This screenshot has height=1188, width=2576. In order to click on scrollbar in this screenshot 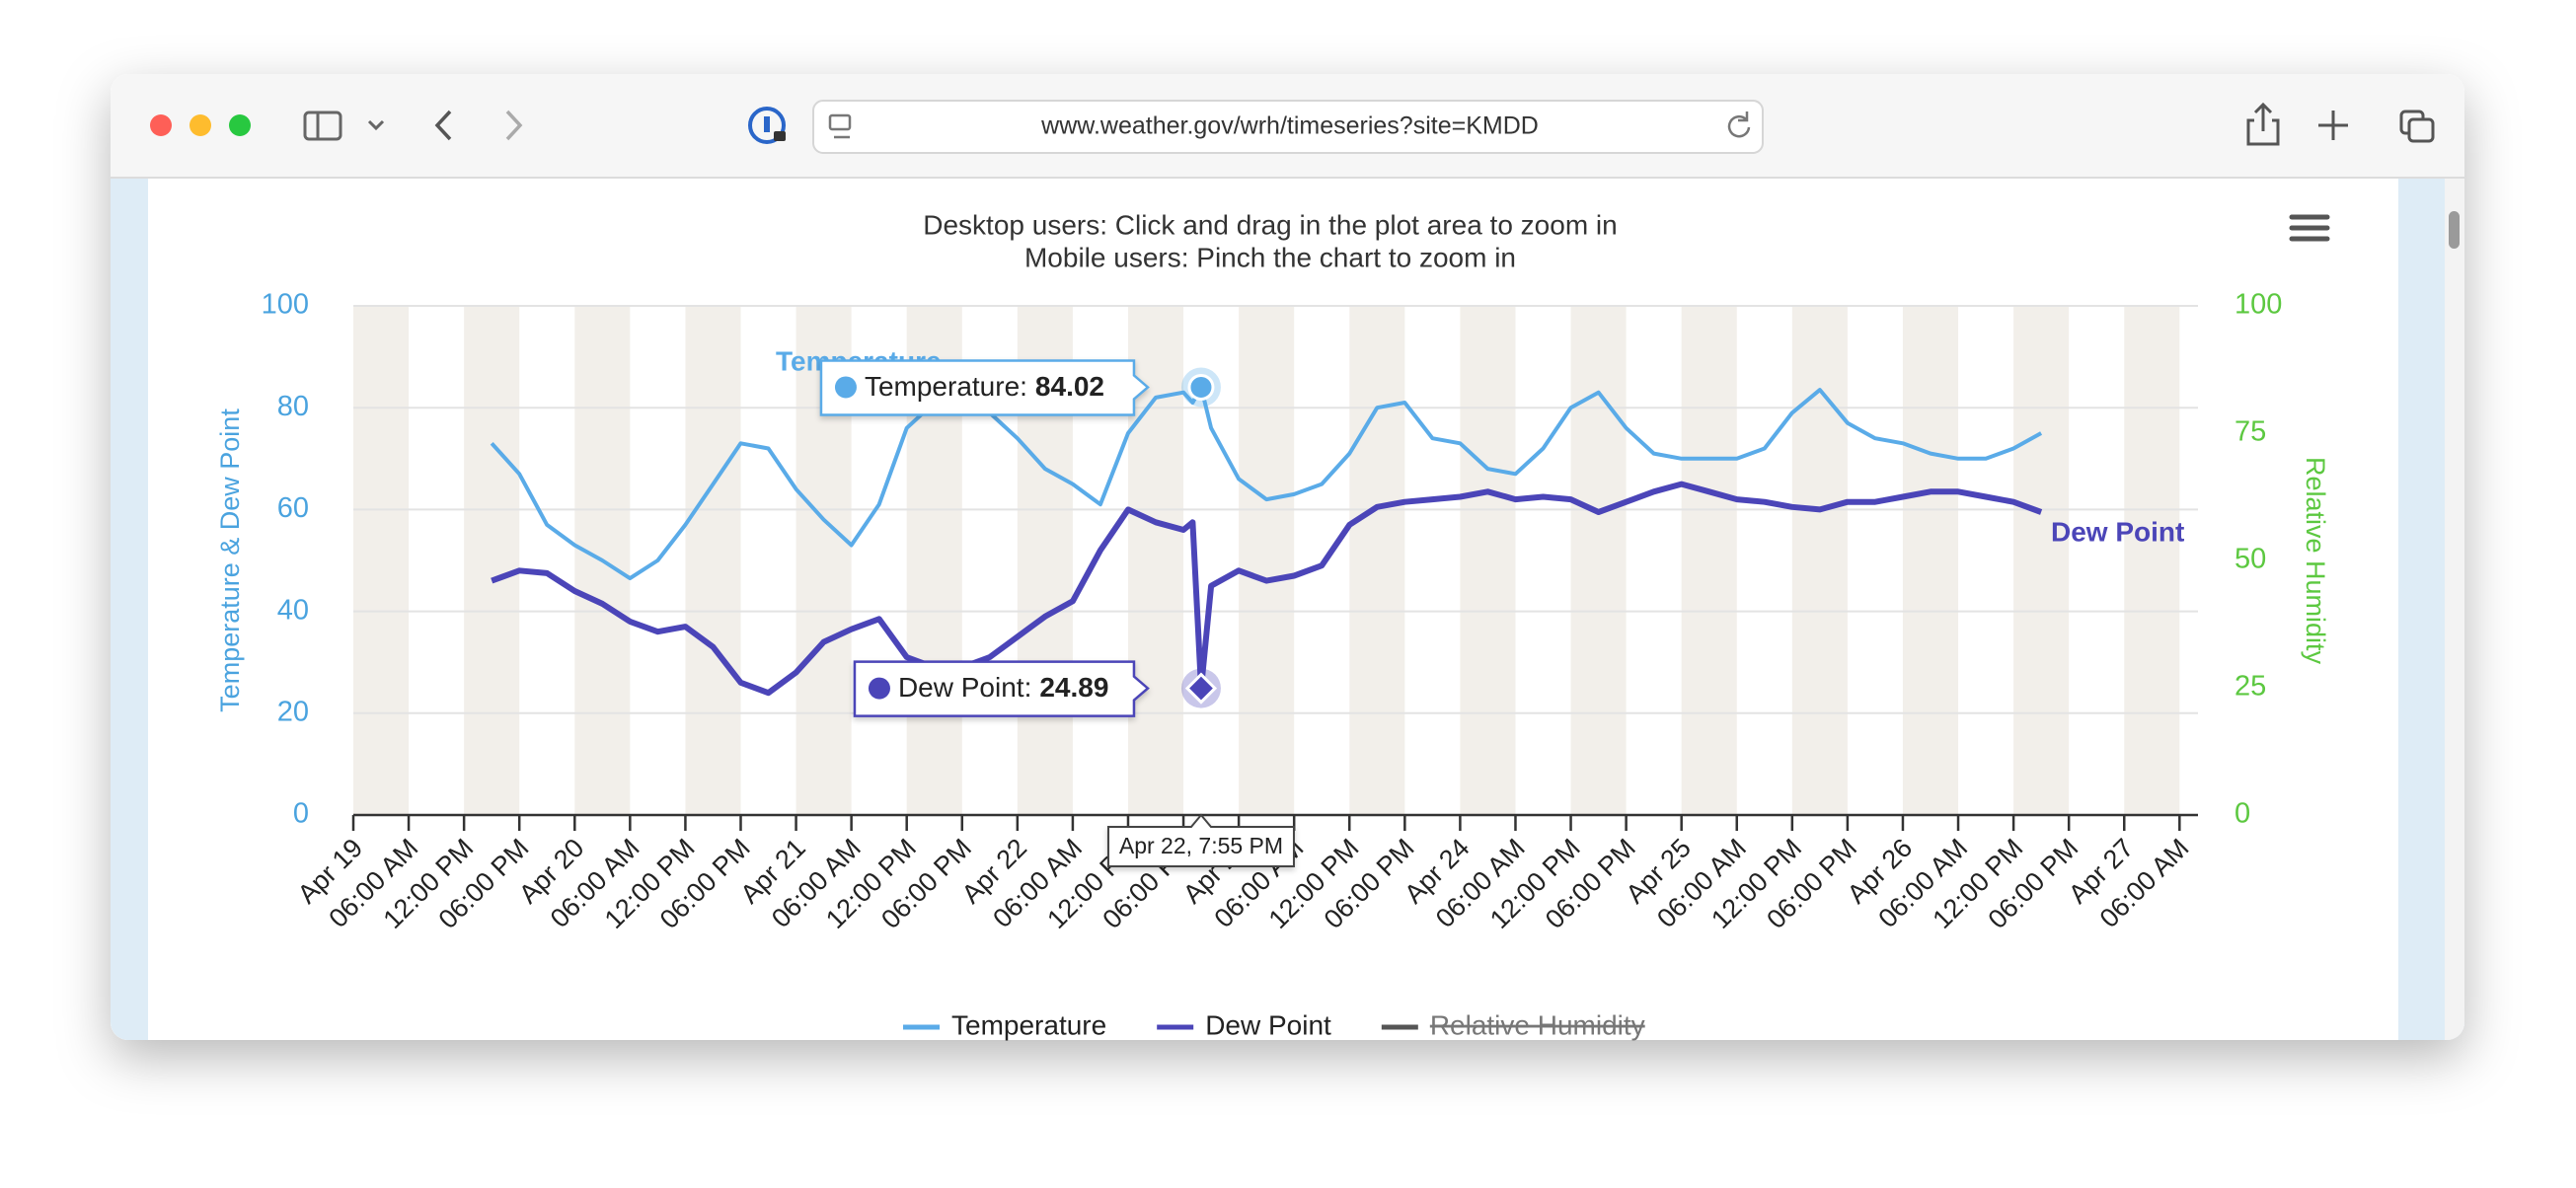, I will do `click(2455, 230)`.